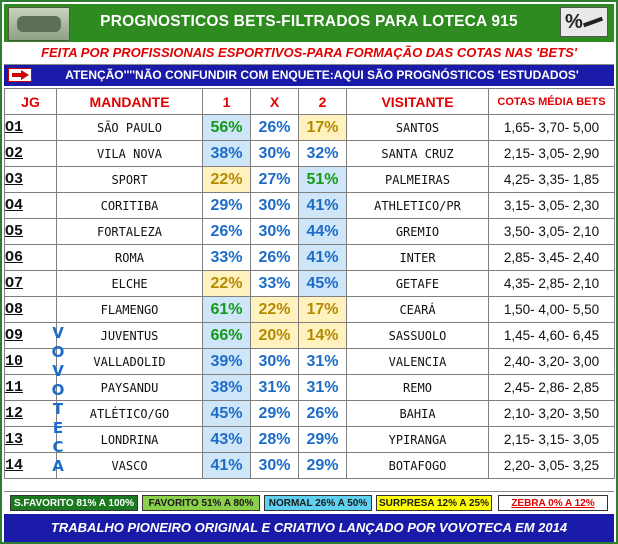 The width and height of the screenshot is (618, 544). What do you see at coordinates (30, 465) in the screenshot?
I see `game-number: 14` at bounding box center [30, 465].